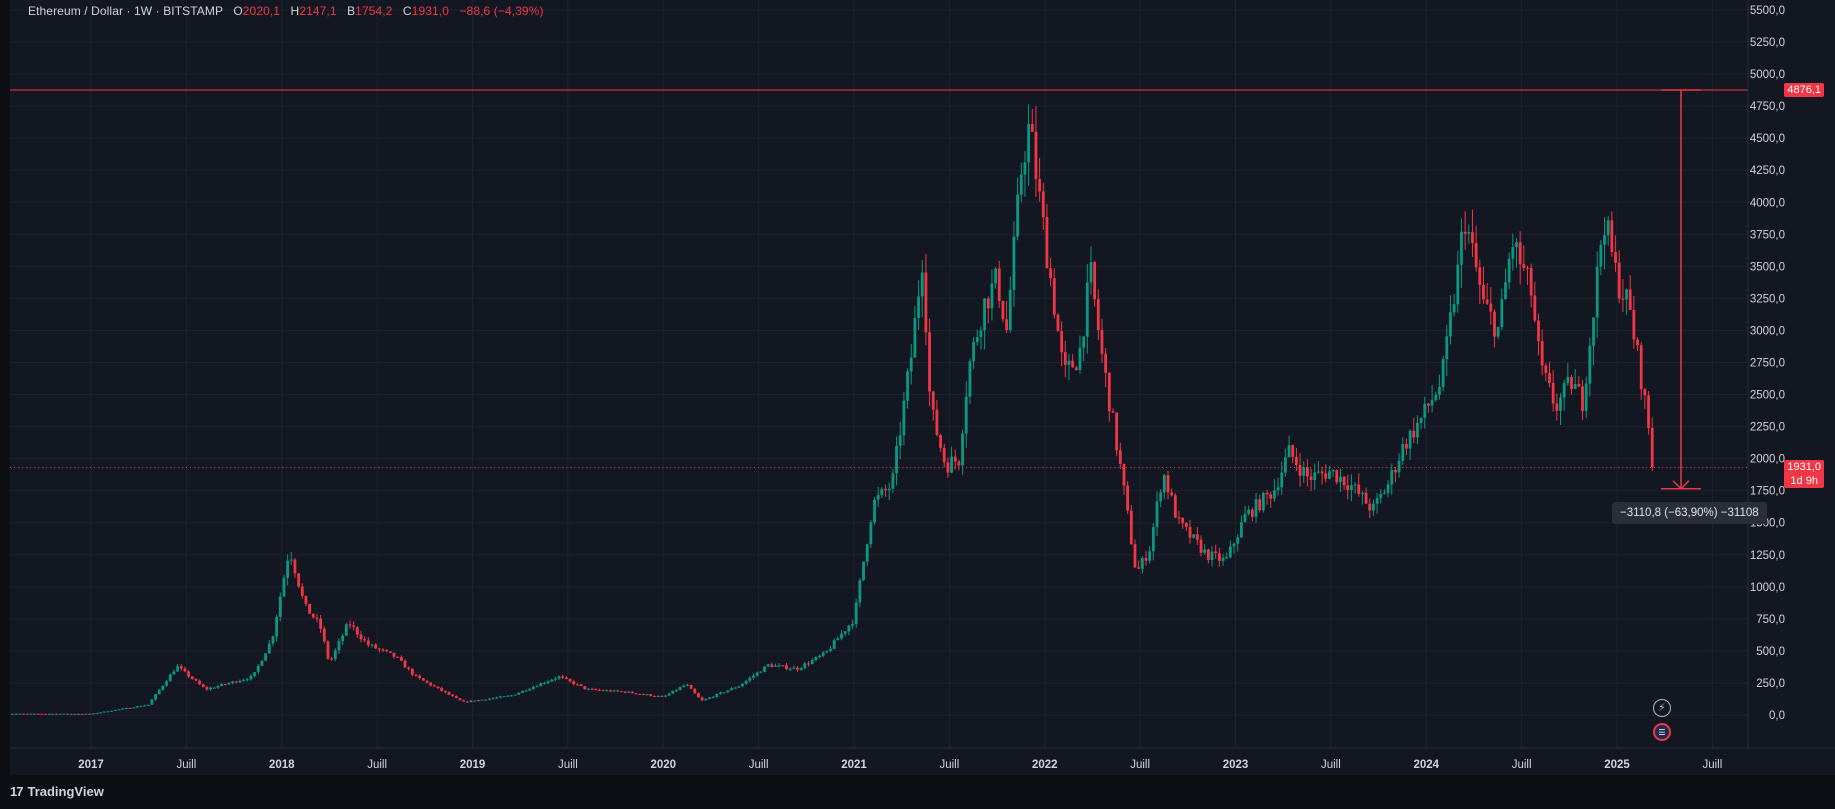 Image resolution: width=1835 pixels, height=809 pixels. Describe the element at coordinates (1426, 765) in the screenshot. I see `time-tick-label: 2024` at that location.